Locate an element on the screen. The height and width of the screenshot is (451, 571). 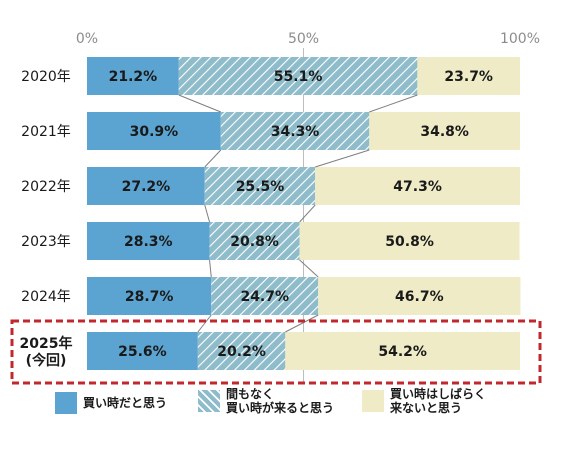
data-label: 27.2% is located at coordinates (146, 187).